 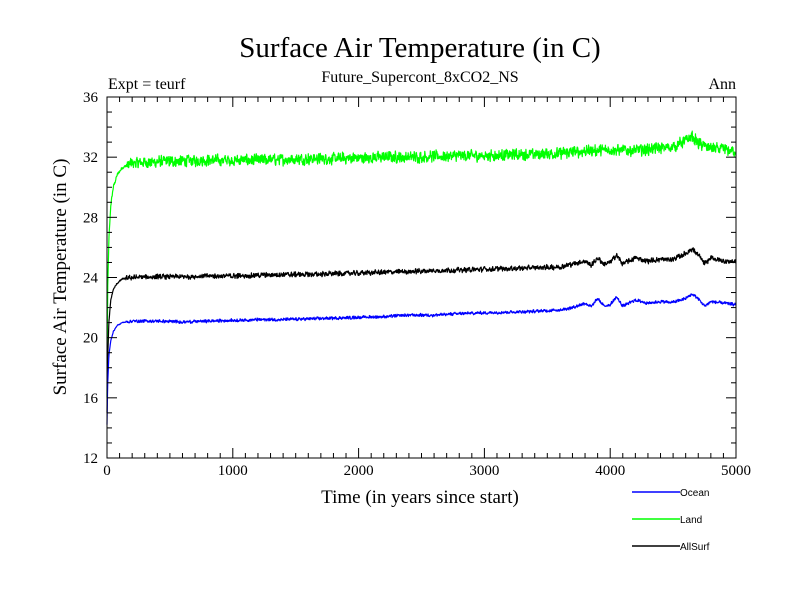 I want to click on x-tick-label: 5000, so click(x=736, y=471).